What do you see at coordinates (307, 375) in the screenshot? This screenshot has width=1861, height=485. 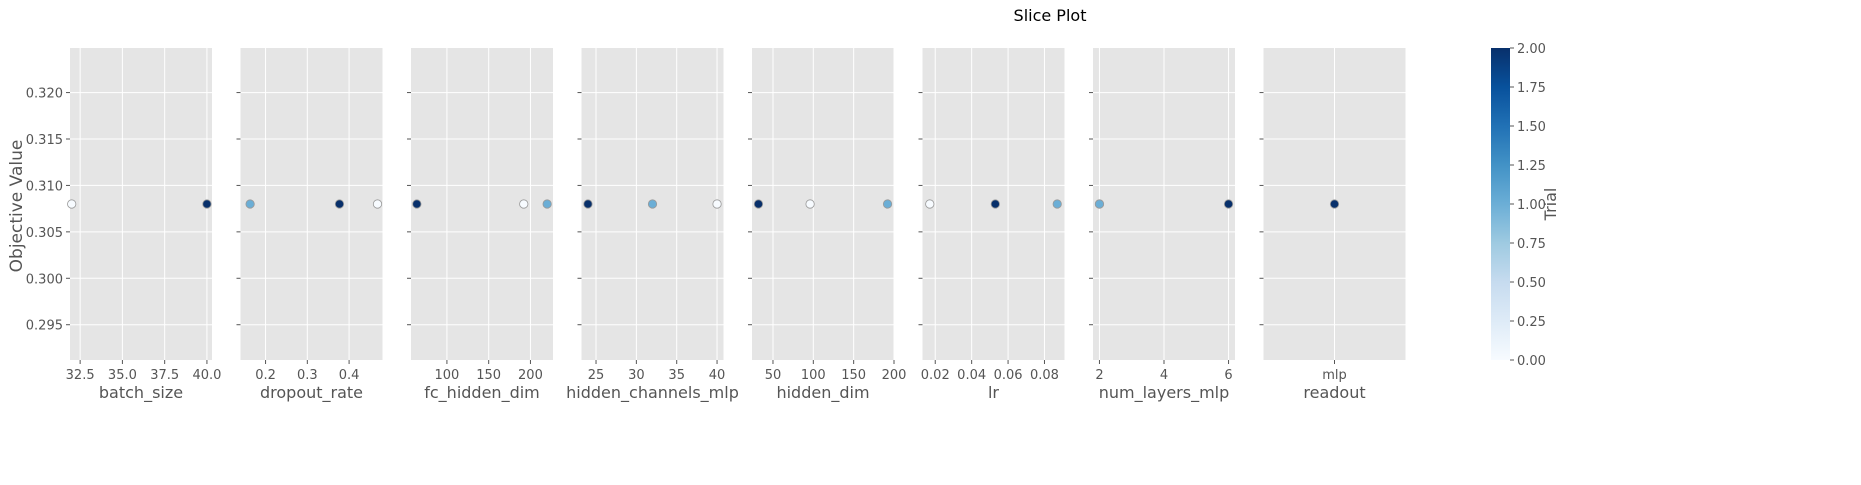 I see `x-tick-label: 0.3` at bounding box center [307, 375].